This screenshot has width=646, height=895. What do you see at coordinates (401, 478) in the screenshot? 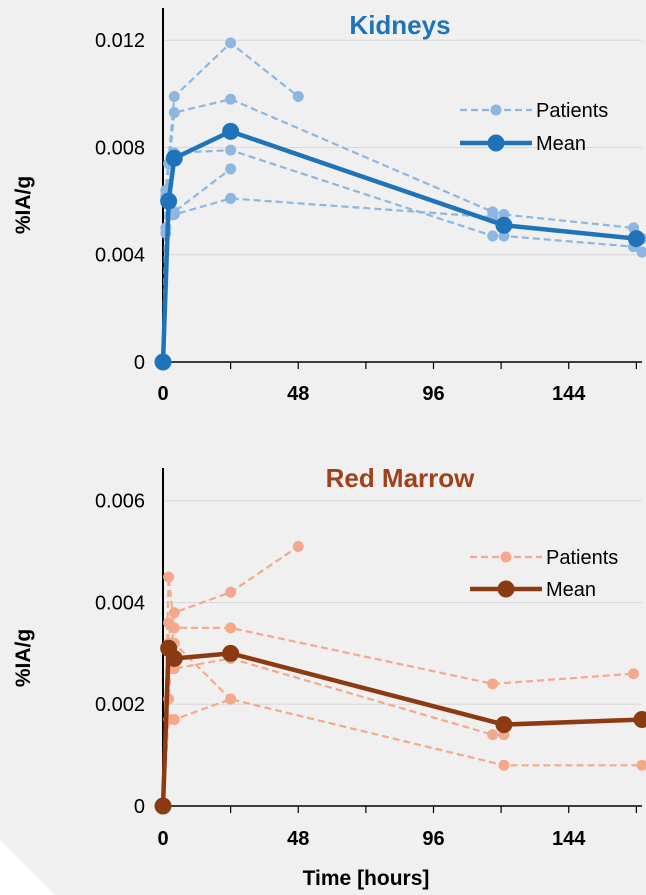
I see `chart-title: Red Marrow` at bounding box center [401, 478].